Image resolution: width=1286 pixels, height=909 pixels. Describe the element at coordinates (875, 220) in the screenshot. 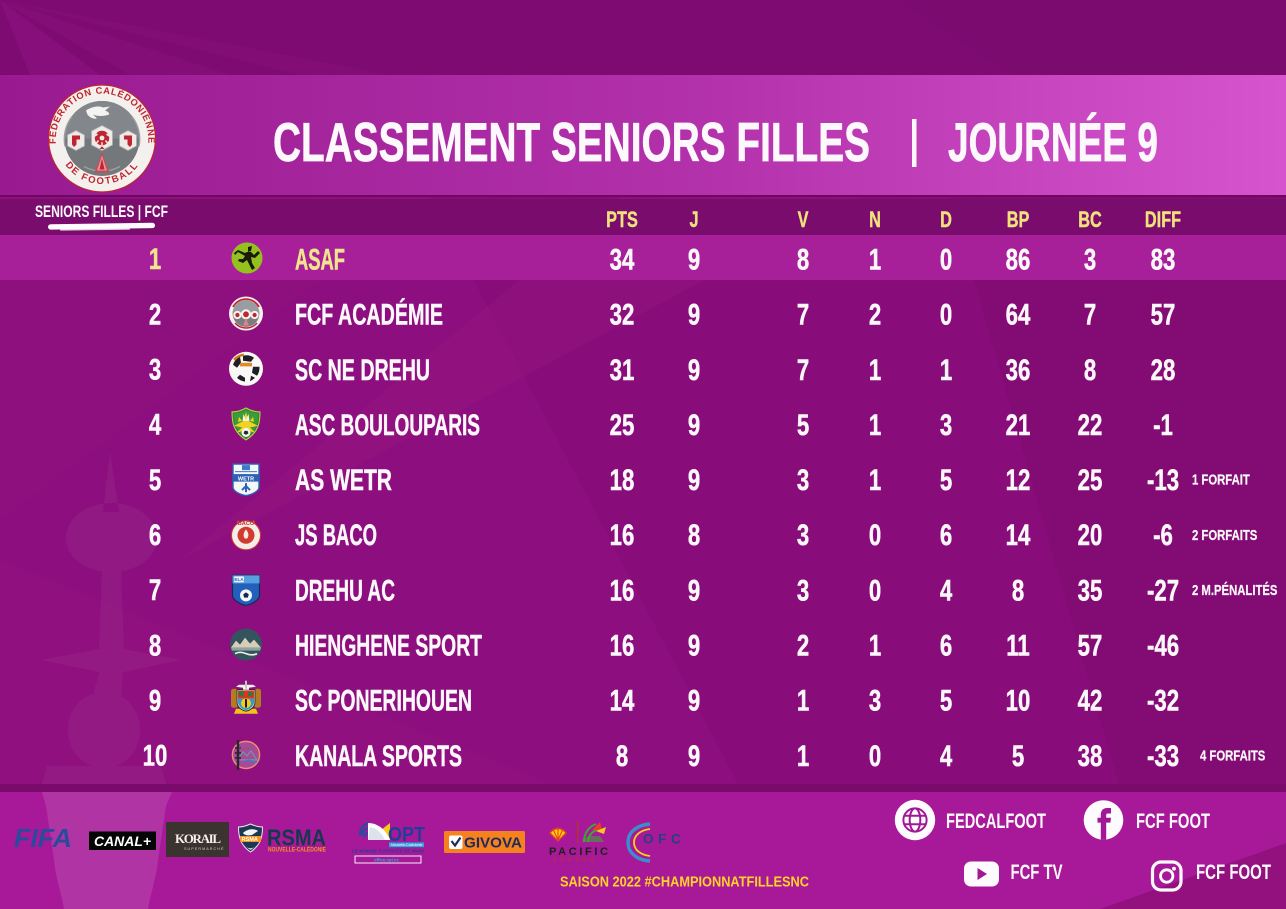

I see `svg-text: N` at that location.